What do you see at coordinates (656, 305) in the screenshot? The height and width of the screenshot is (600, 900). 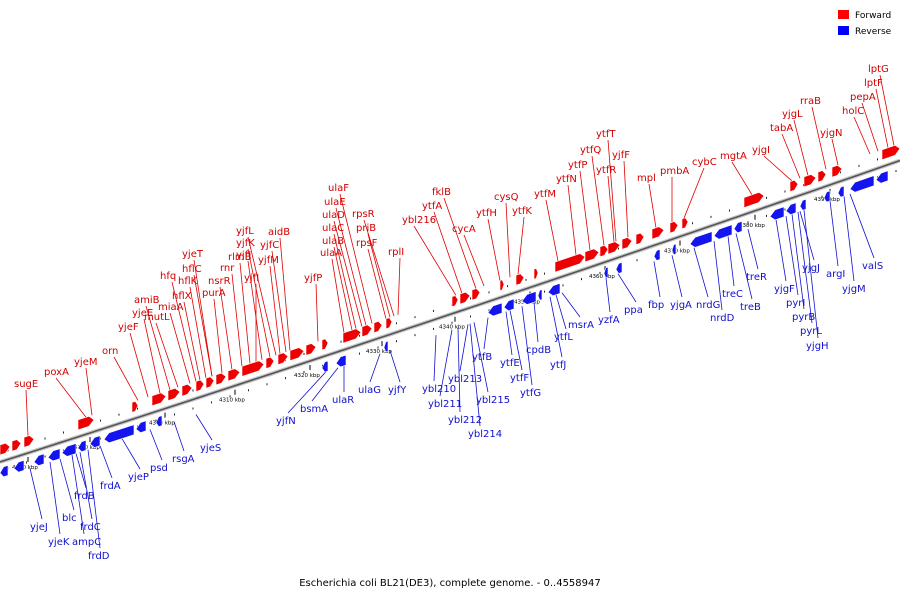 I see `gene-label-fbp: fbp` at bounding box center [656, 305].